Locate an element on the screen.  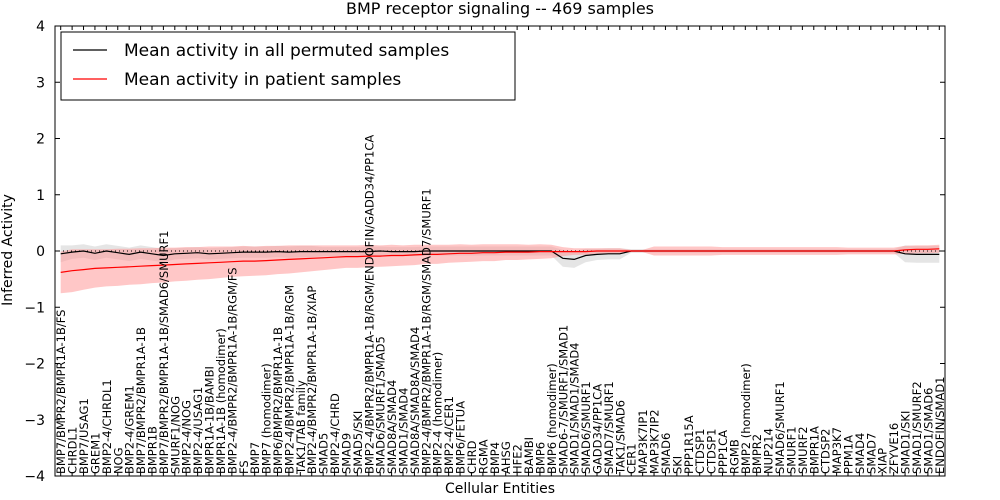
x-tick-label: MAP3K7 is located at coordinates (837, 450).